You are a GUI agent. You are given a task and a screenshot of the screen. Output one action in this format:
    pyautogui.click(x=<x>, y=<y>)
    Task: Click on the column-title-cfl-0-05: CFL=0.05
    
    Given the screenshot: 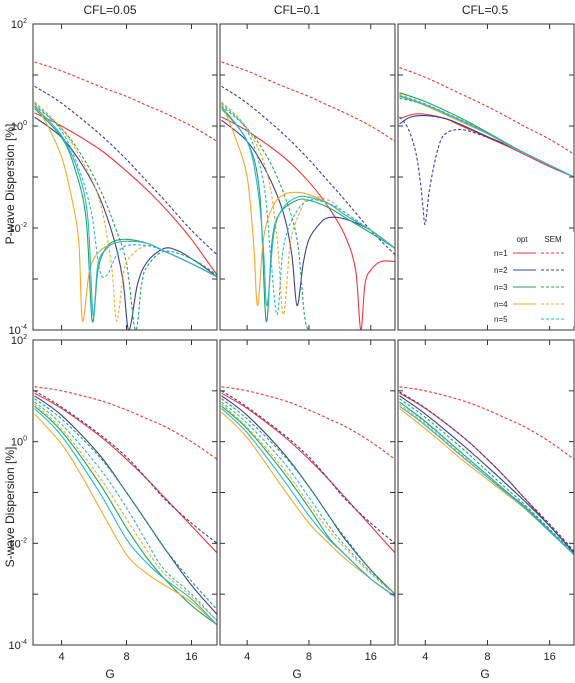 What is the action you would take?
    pyautogui.click(x=109, y=10)
    